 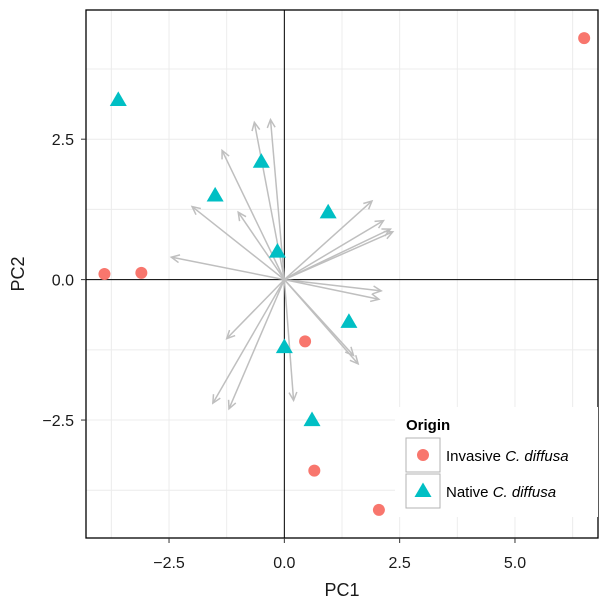 What do you see at coordinates (428, 425) in the screenshot?
I see `legend-title: Origin` at bounding box center [428, 425].